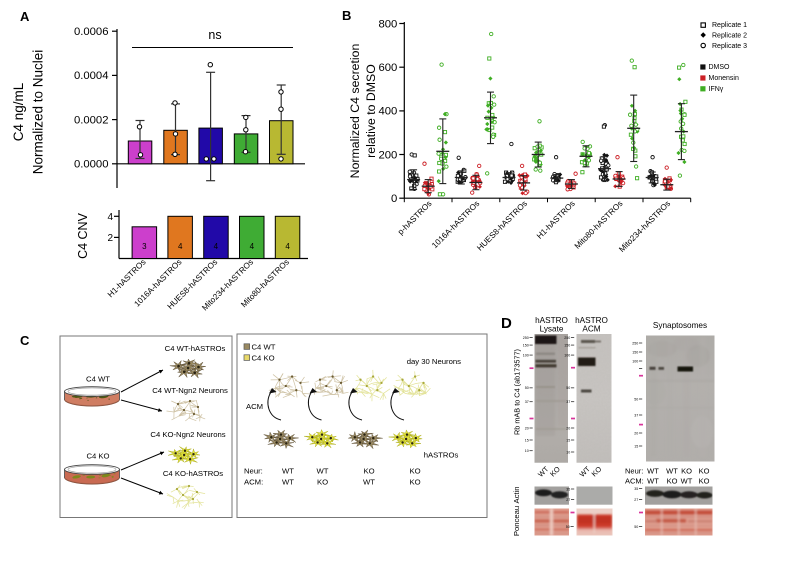  What do you see at coordinates (190, 390) in the screenshot?
I see `svg-text: C4 WT-Ngn2 Neurons` at bounding box center [190, 390].